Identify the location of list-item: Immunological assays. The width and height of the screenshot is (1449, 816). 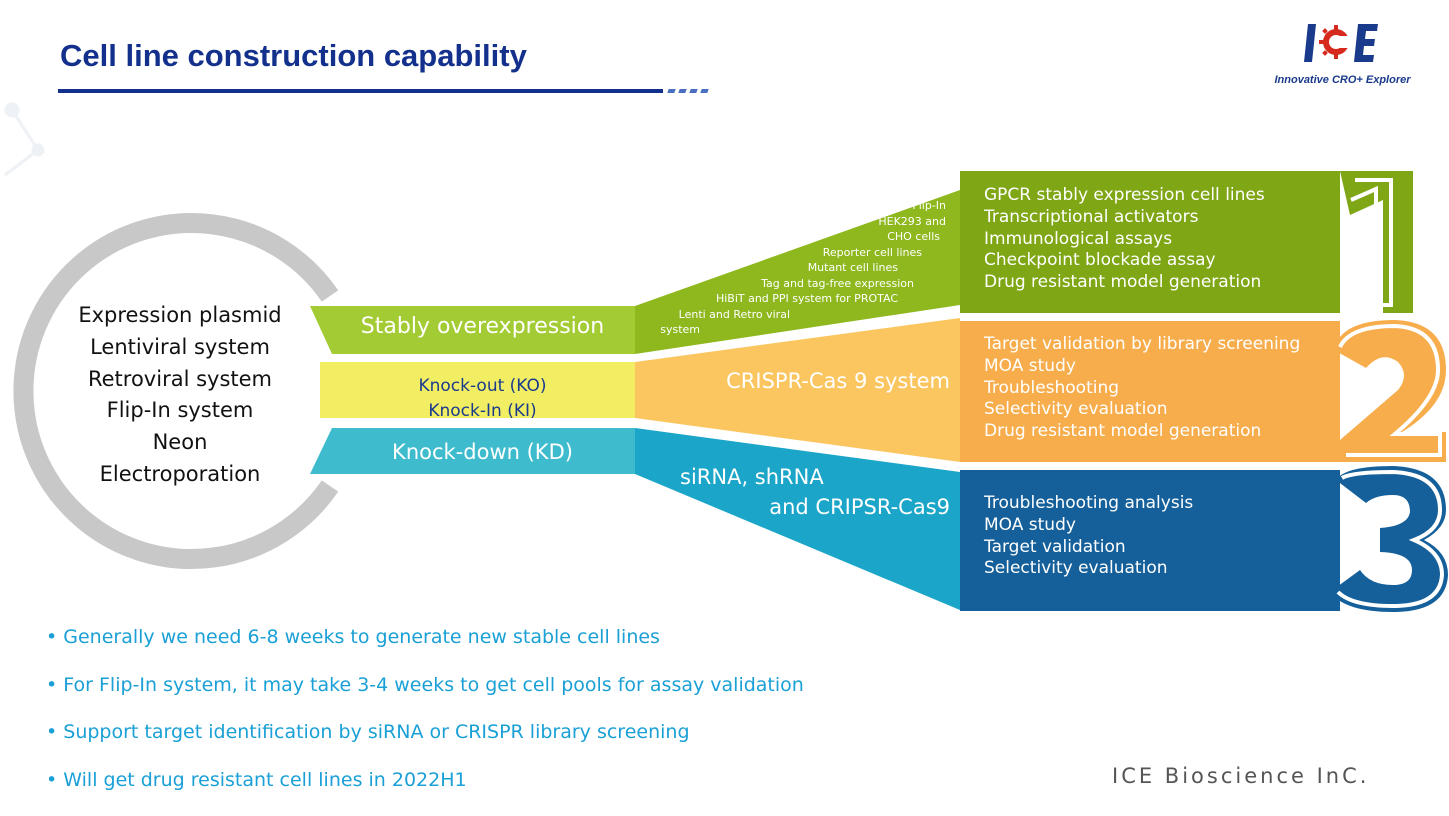
(1124, 240).